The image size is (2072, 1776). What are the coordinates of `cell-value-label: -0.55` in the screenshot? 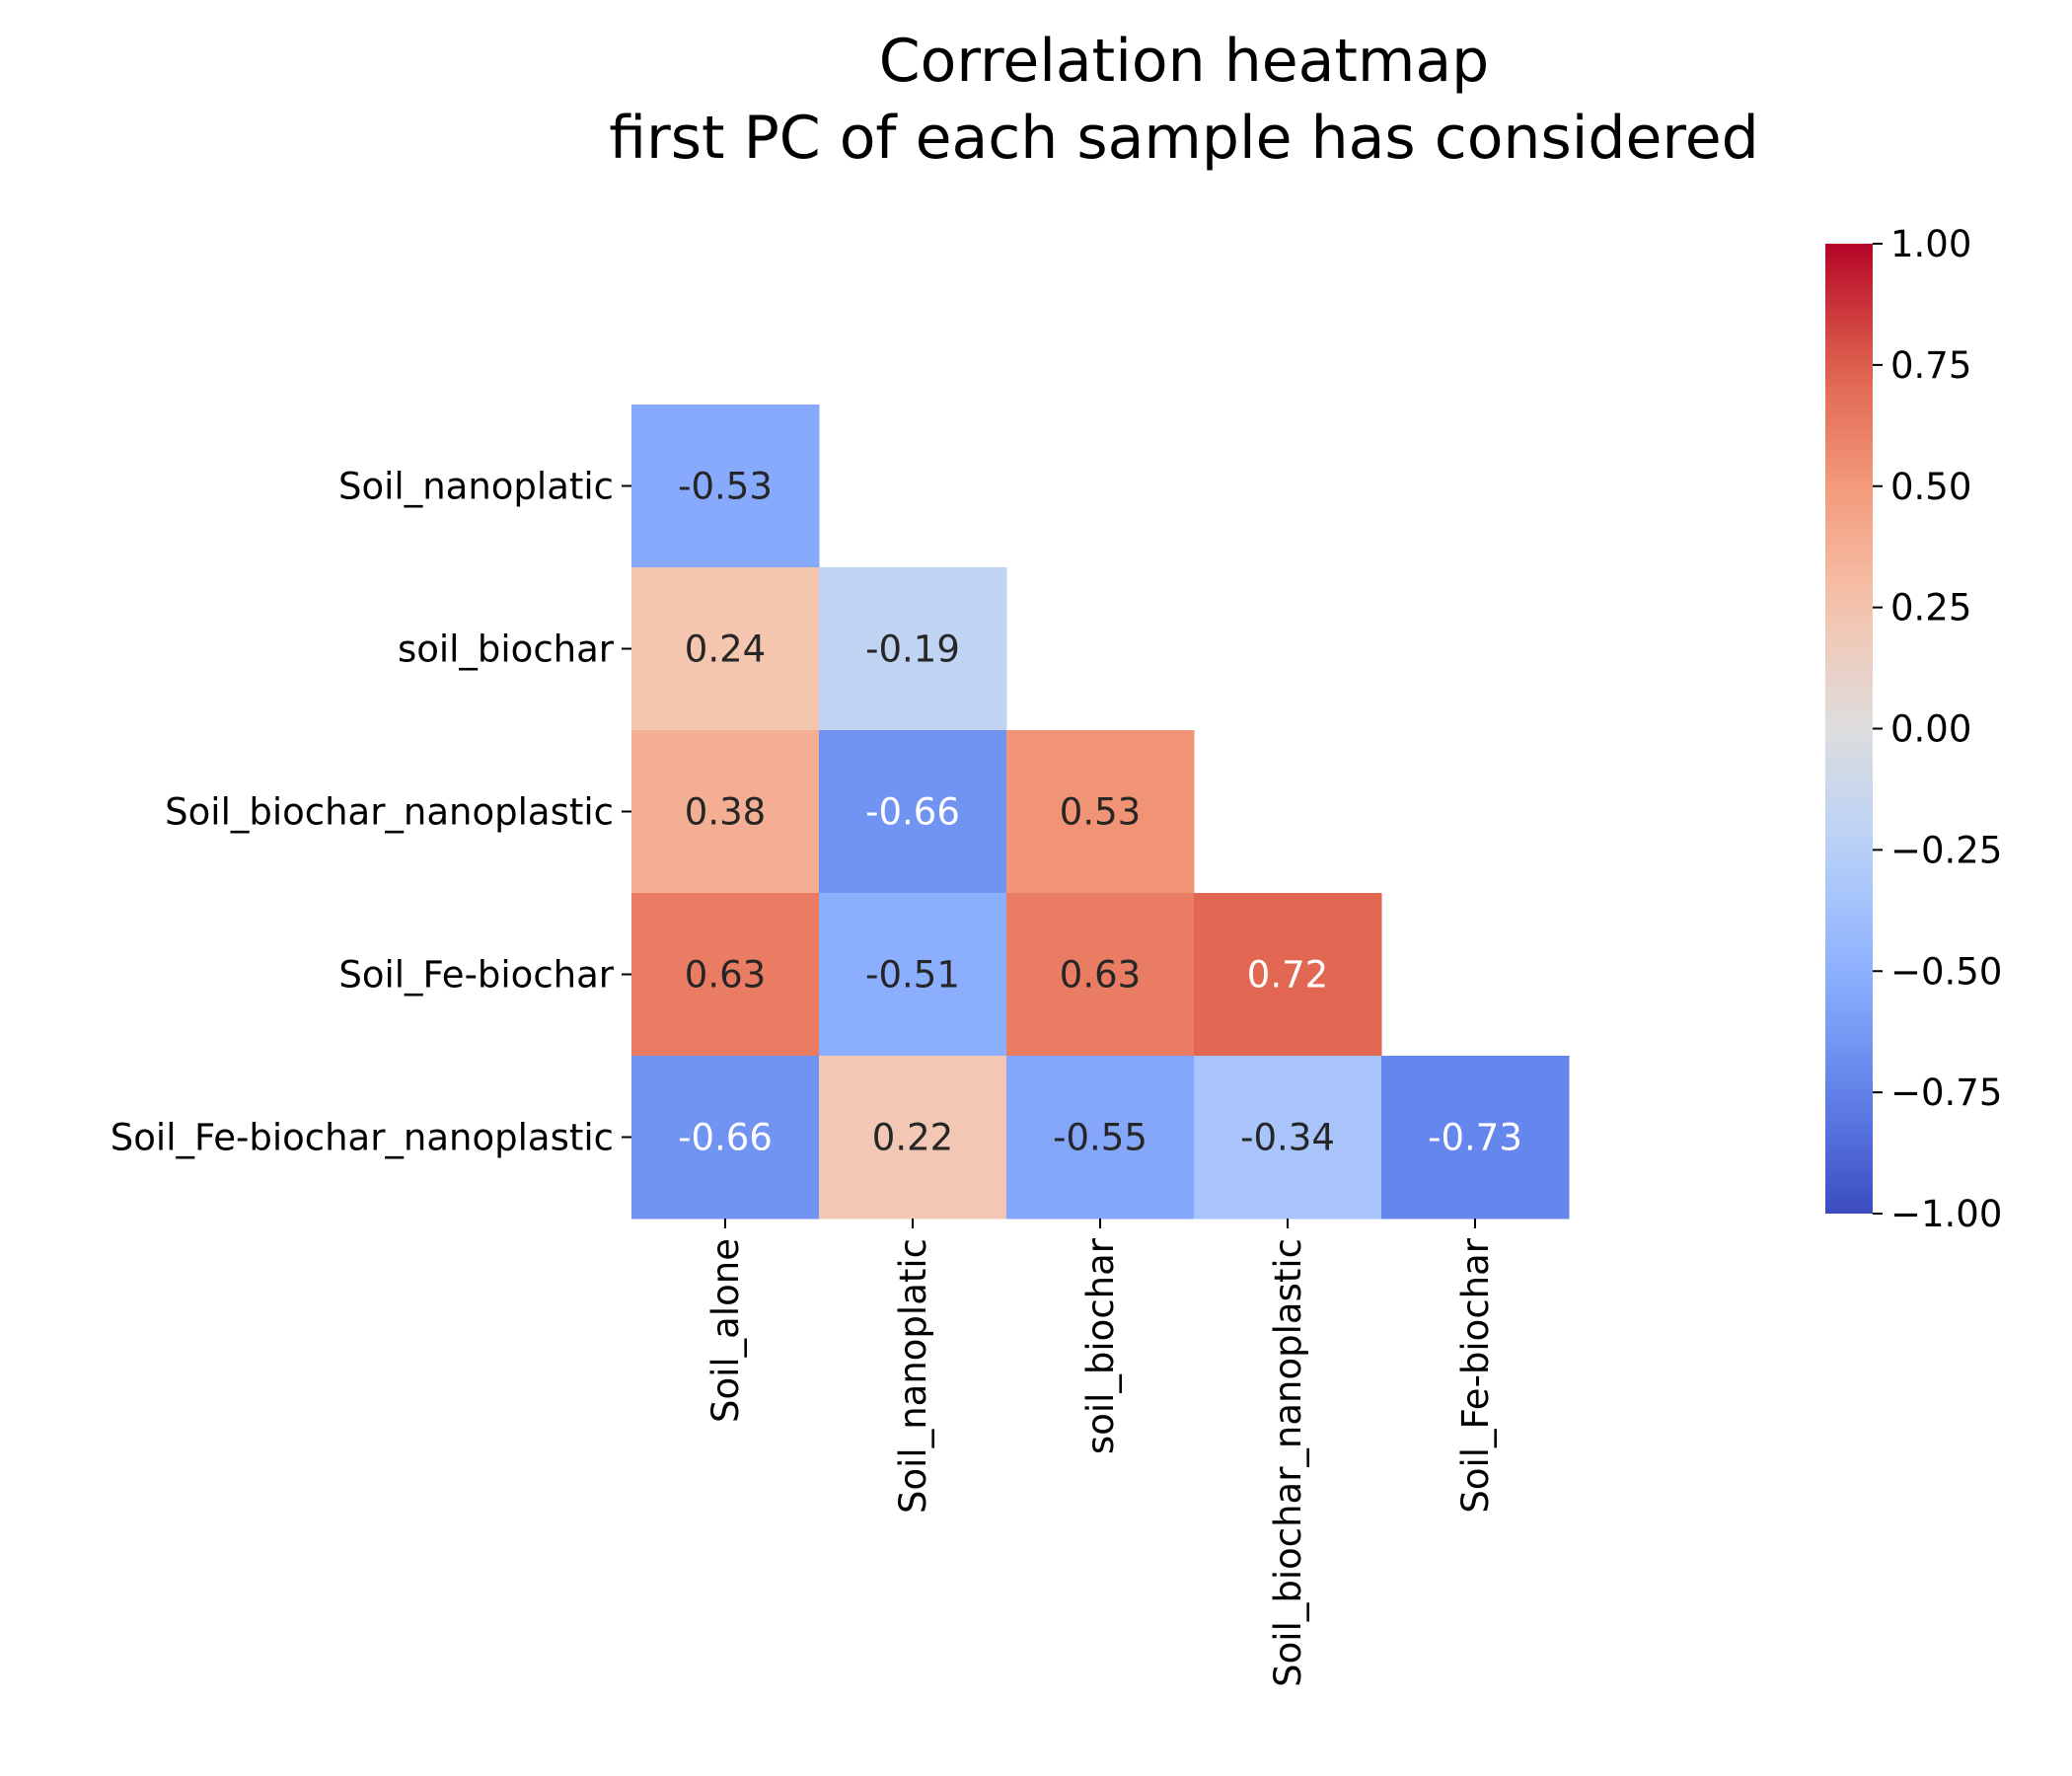 It's located at (1100, 1138).